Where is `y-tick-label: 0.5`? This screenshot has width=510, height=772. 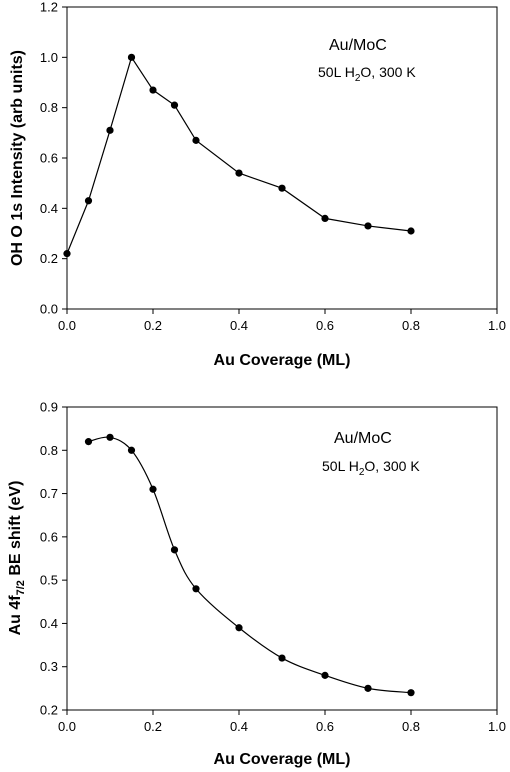 y-tick-label: 0.5 is located at coordinates (49, 580).